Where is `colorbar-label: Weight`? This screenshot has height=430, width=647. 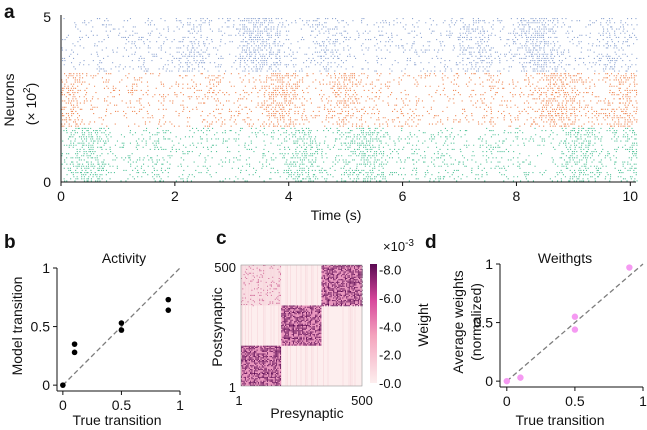
colorbar-label: Weight is located at coordinates (423, 324).